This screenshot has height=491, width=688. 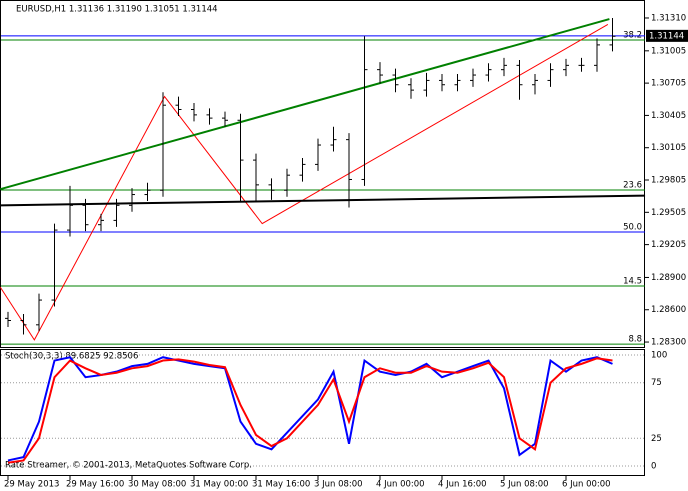 What do you see at coordinates (632, 282) in the screenshot?
I see `fib-label: 14.5` at bounding box center [632, 282].